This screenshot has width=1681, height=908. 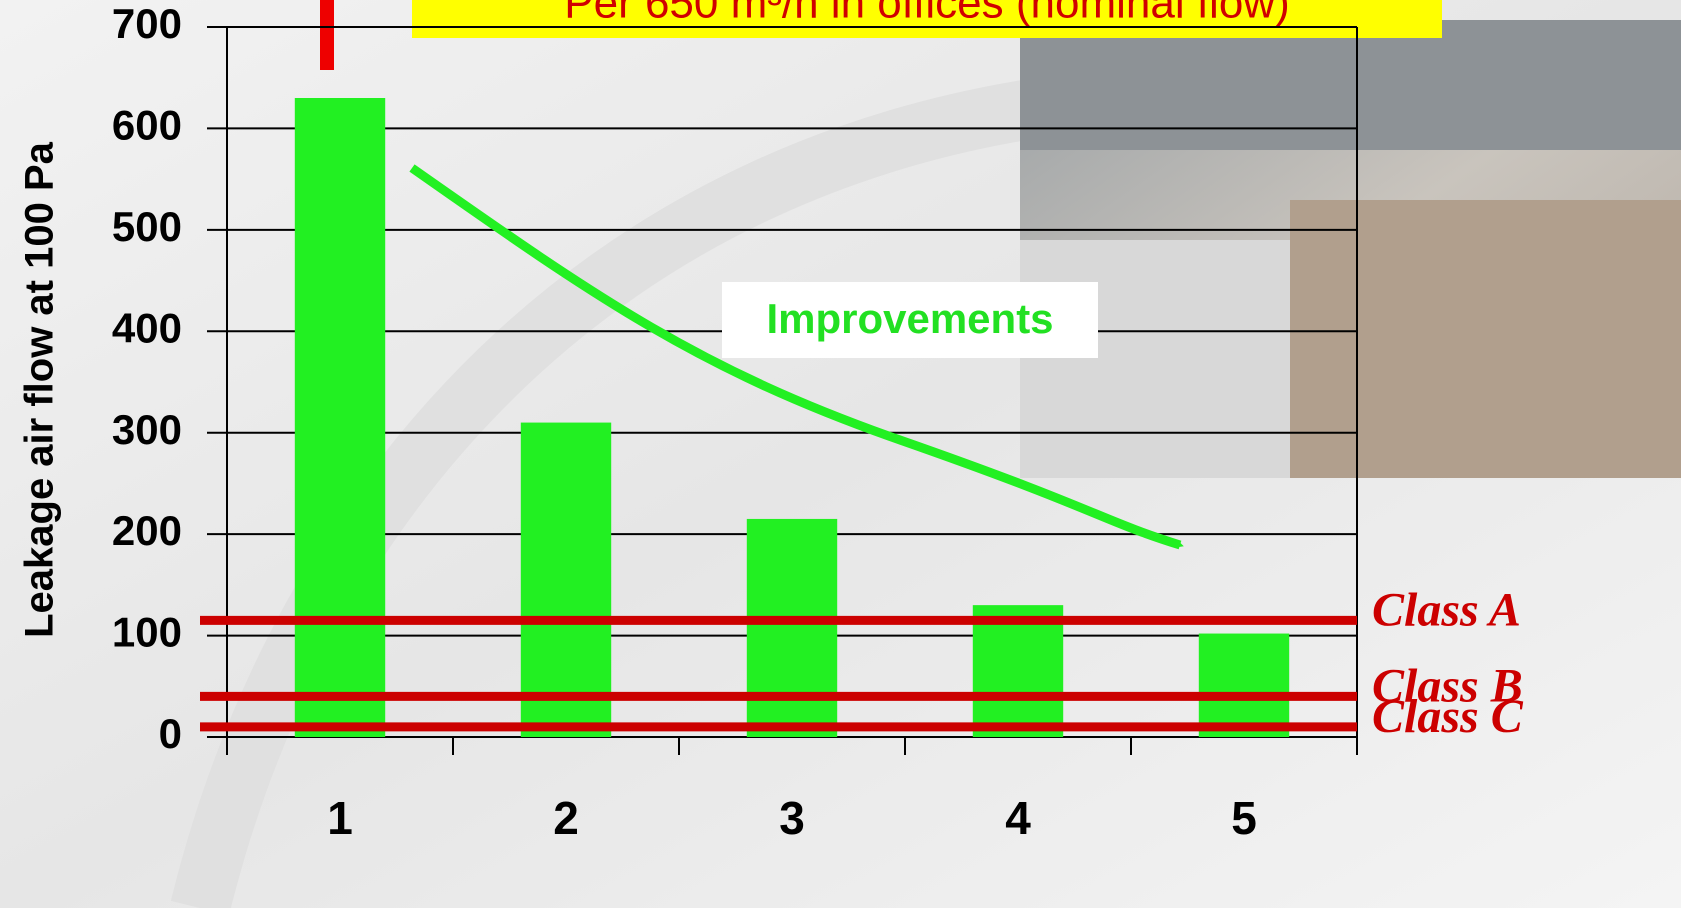 What do you see at coordinates (1350, 85) in the screenshot?
I see `photo-duct` at bounding box center [1350, 85].